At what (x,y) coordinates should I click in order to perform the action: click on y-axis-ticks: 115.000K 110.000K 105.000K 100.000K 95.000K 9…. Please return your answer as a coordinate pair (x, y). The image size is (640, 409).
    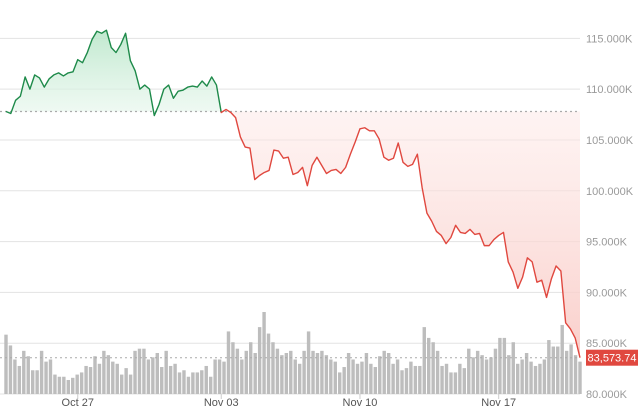
    Looking at the image, I should click on (610, 217).